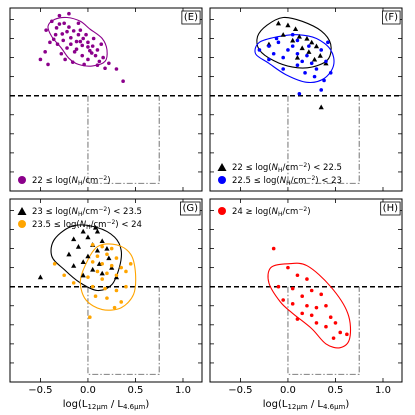  Describe the element at coordinates (123, 139) in the screenshot. I see `selection-box` at that location.